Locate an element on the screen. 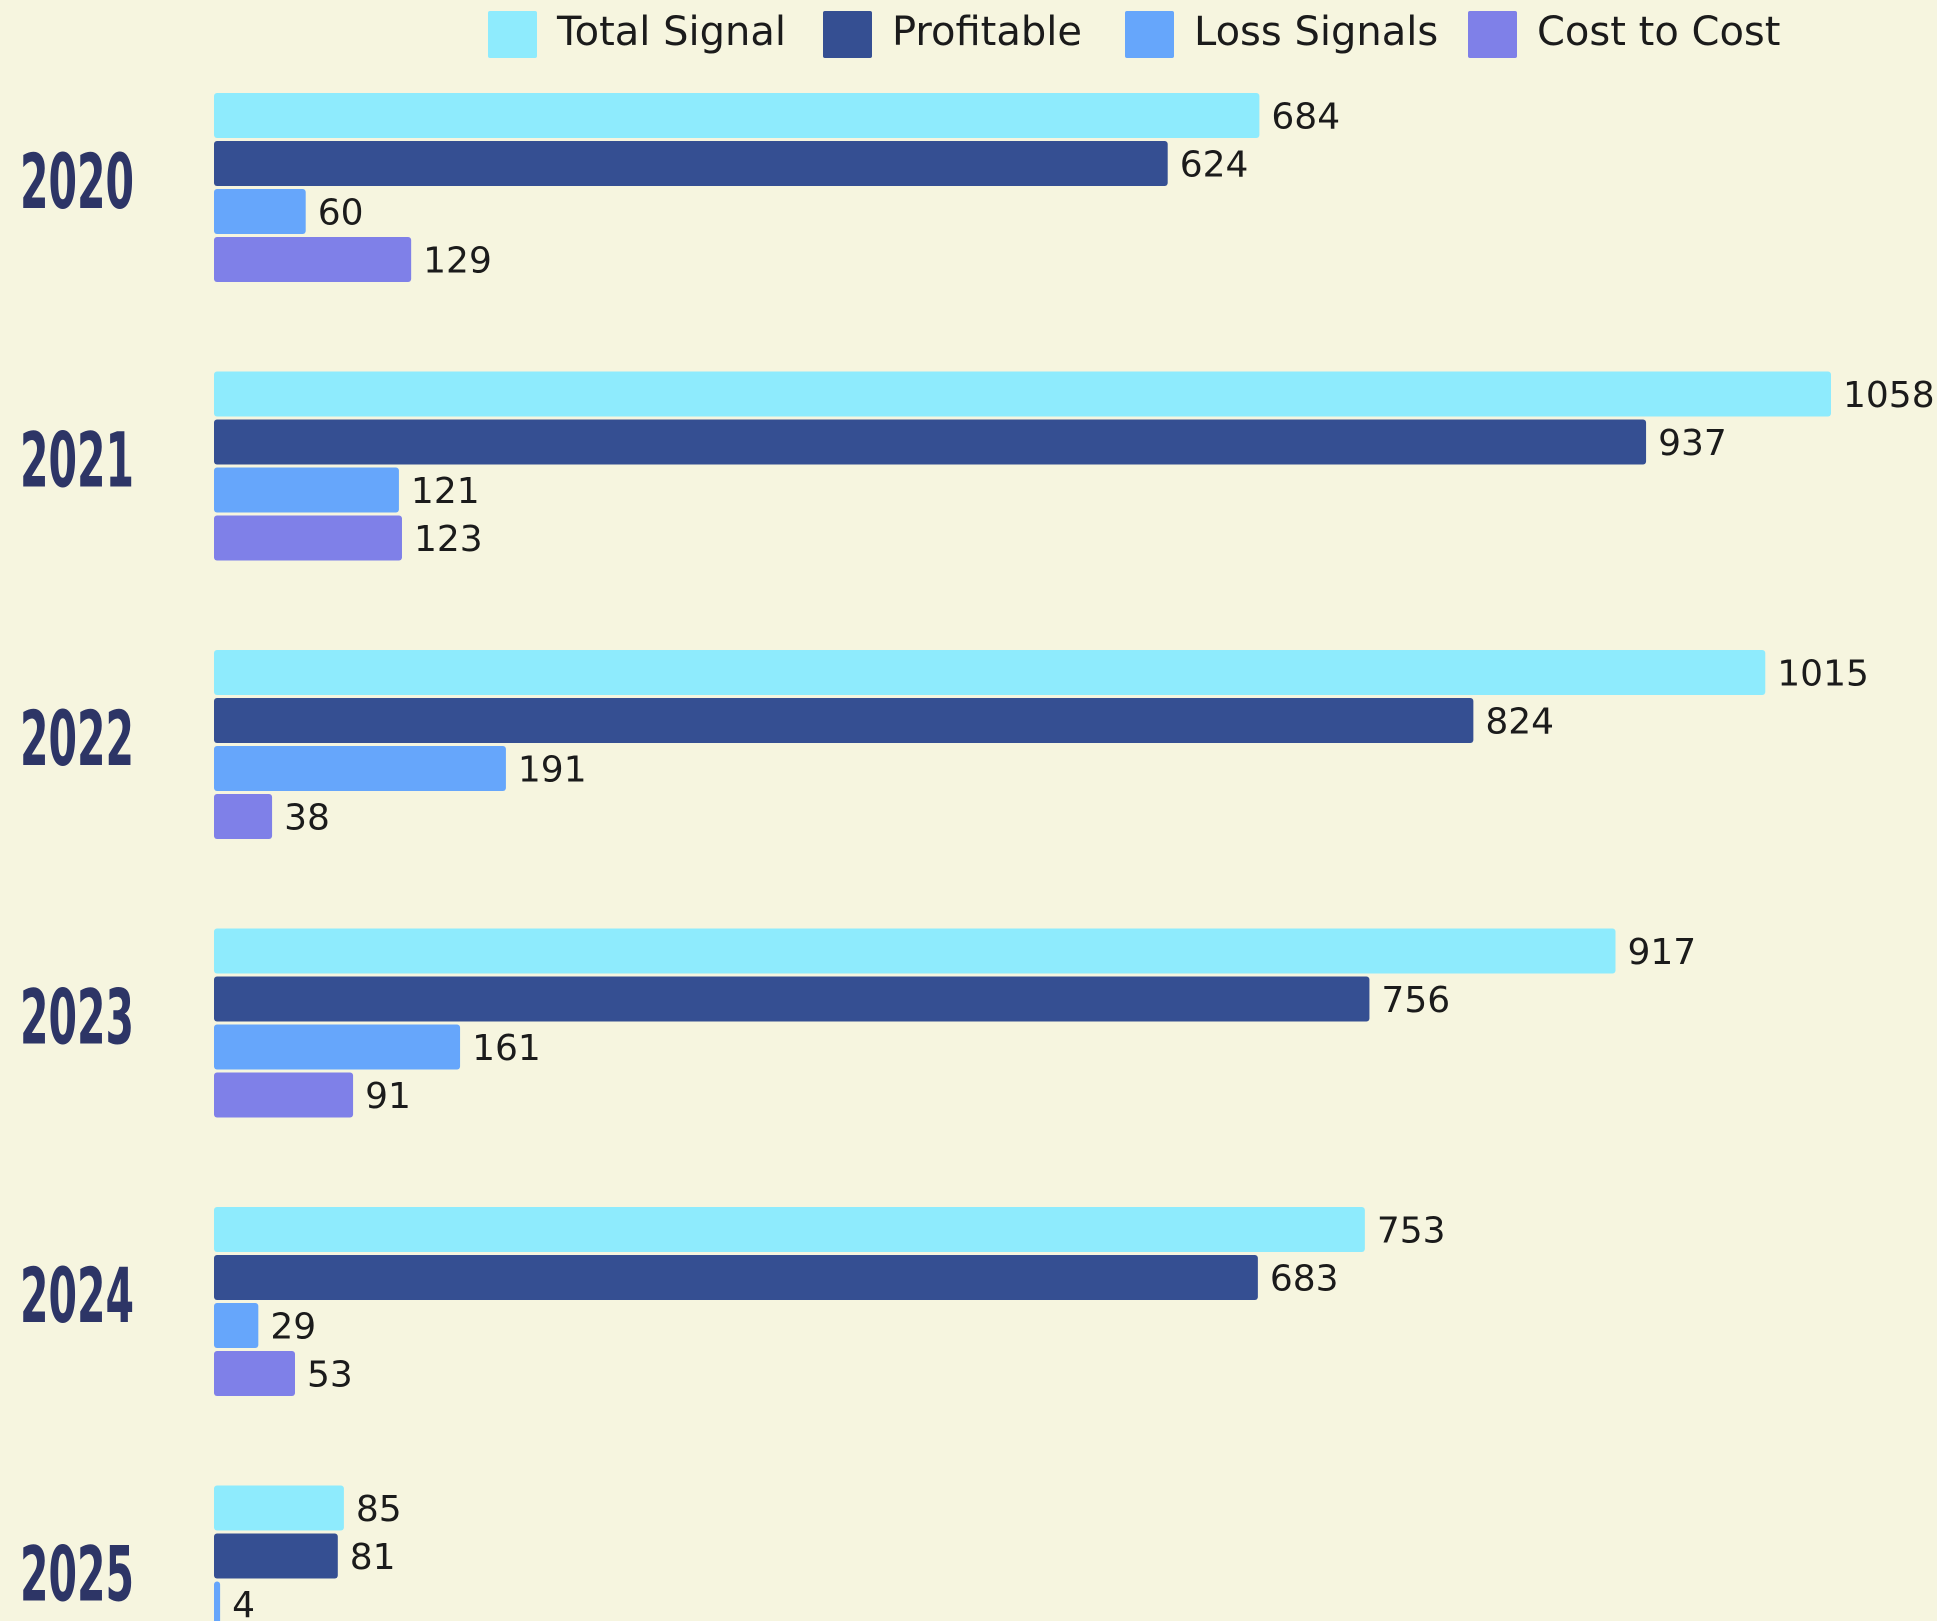 This screenshot has width=1937, height=1621. data-label: 624 is located at coordinates (1214, 165).